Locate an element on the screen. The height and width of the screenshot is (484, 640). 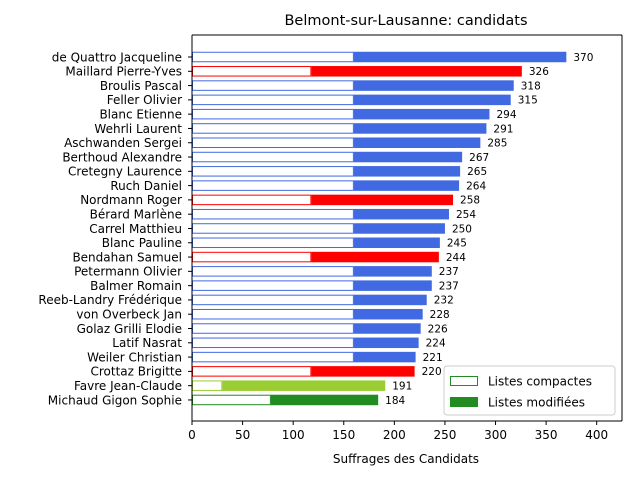
x-tick-label: 400 is located at coordinates (596, 435).